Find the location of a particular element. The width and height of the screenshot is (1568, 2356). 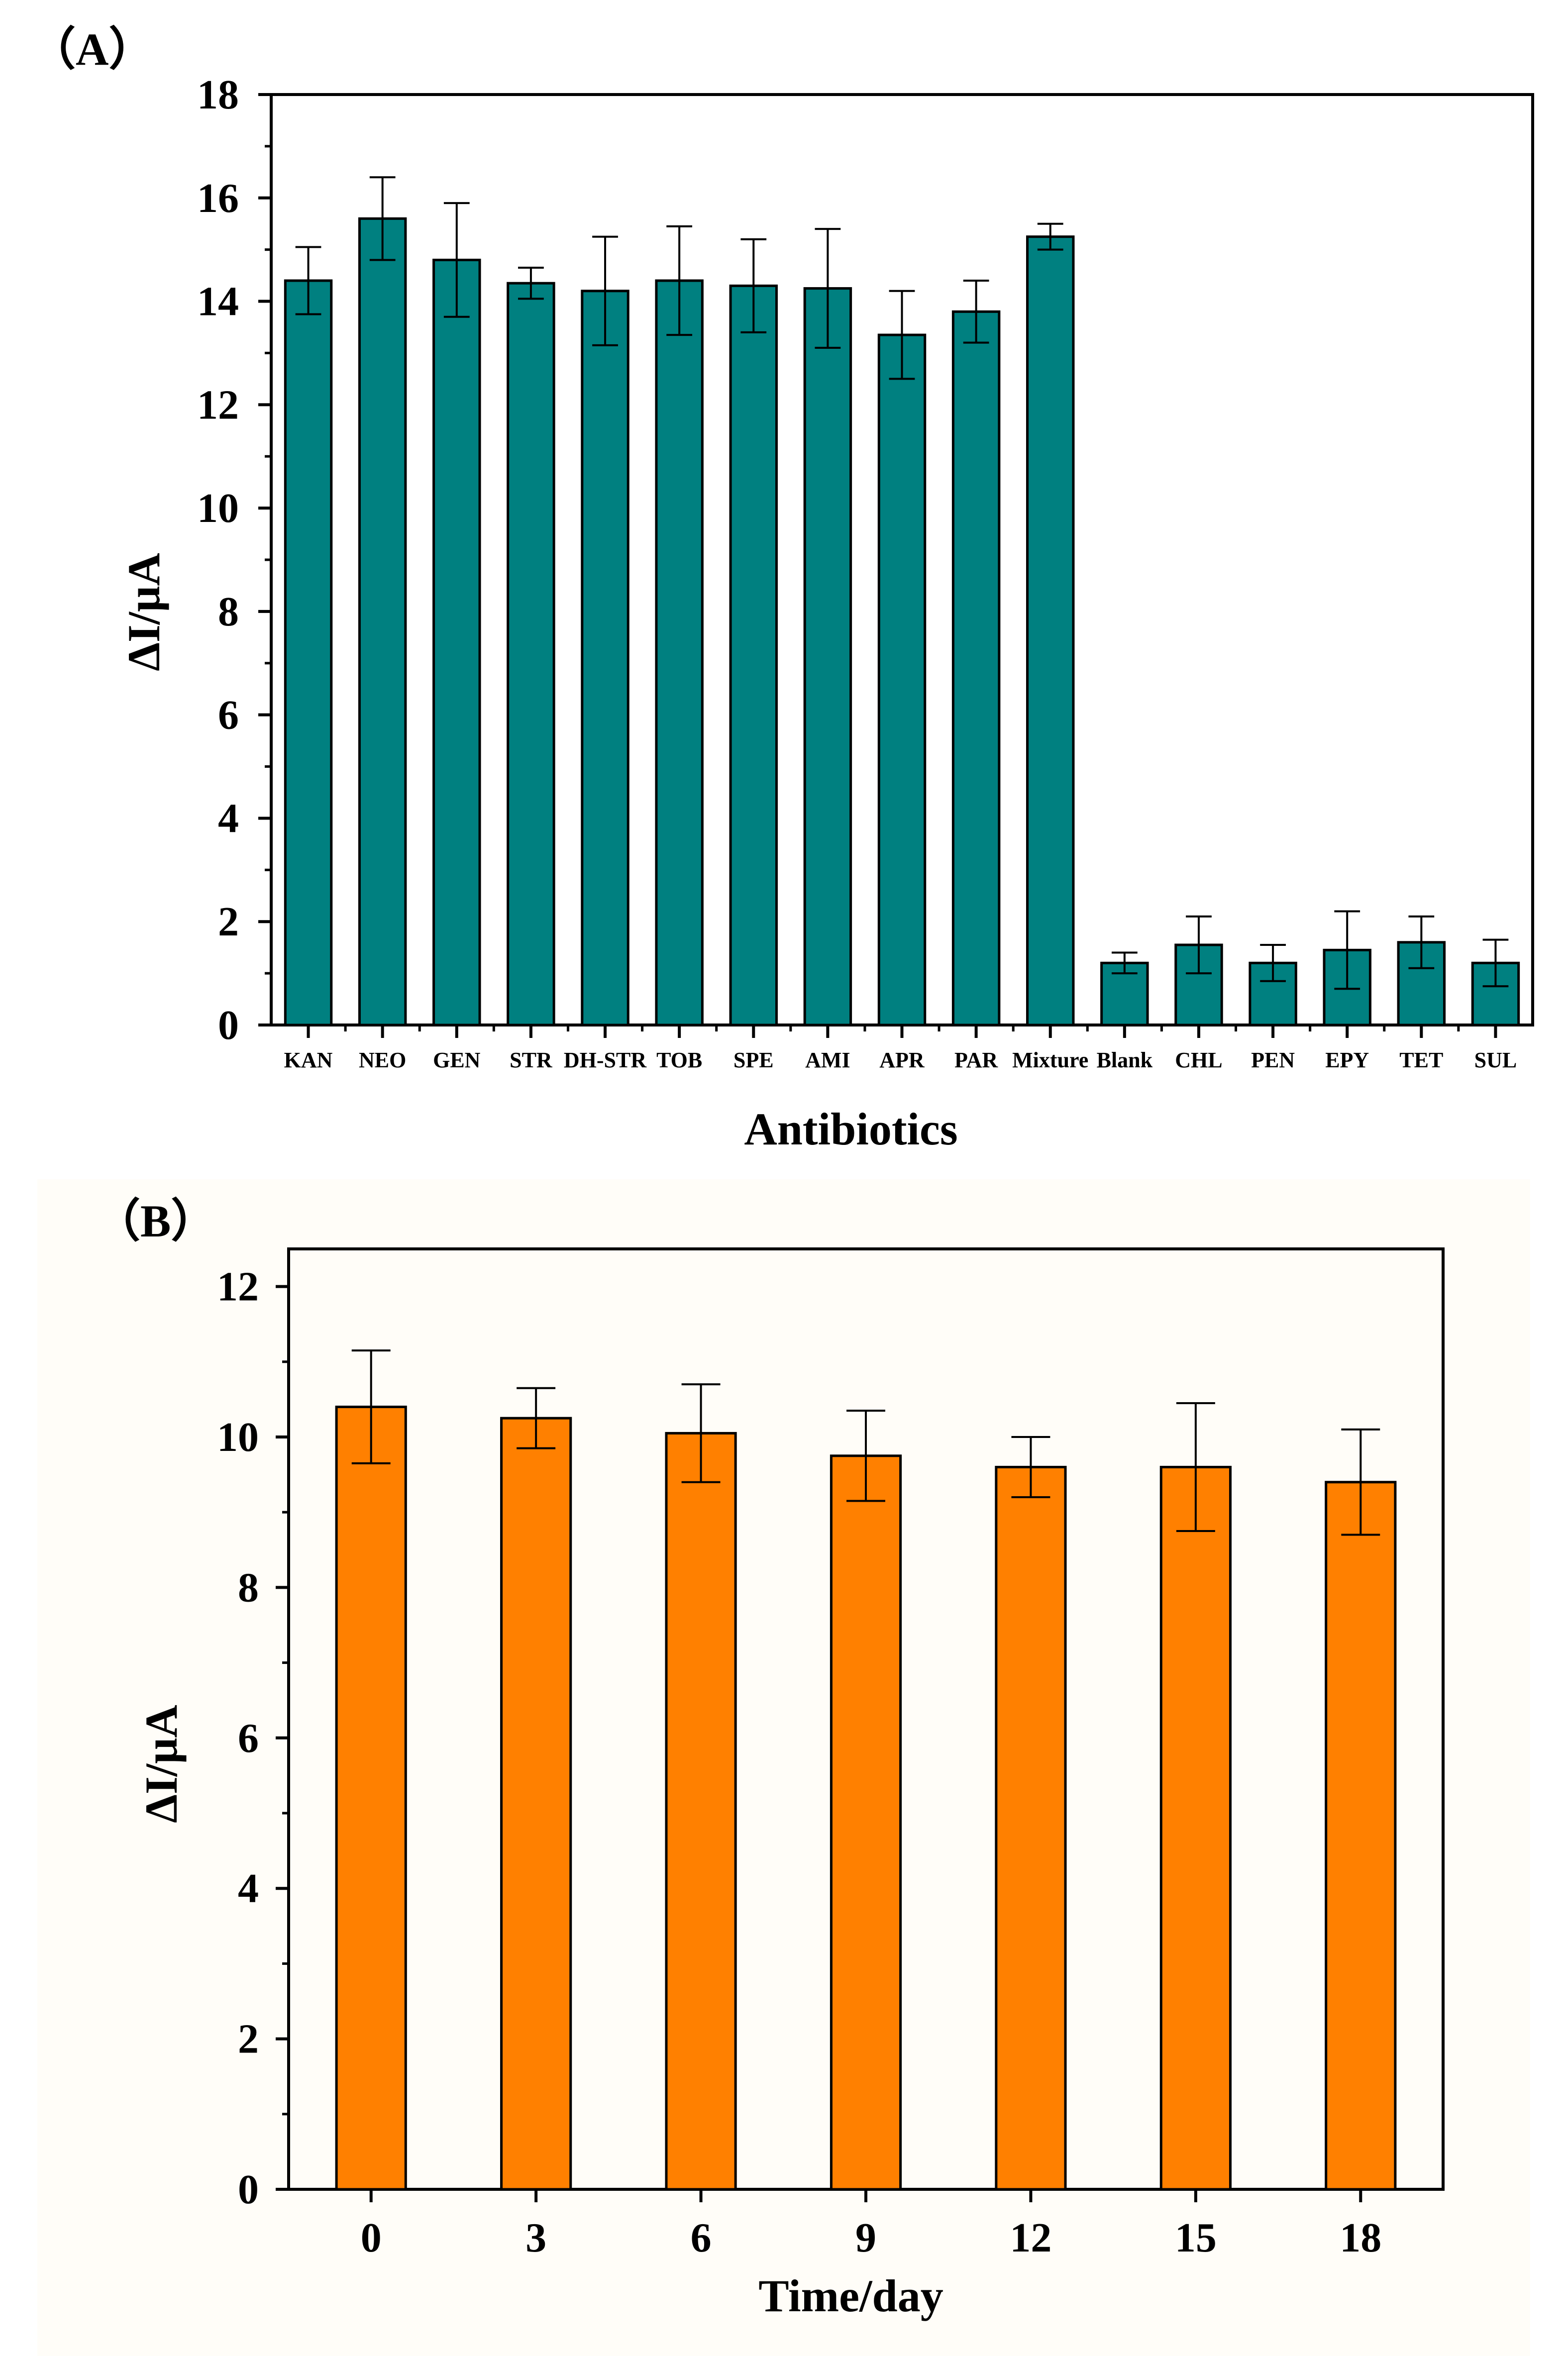

chart-a-y-tick-label: 4 is located at coordinates (228, 818).